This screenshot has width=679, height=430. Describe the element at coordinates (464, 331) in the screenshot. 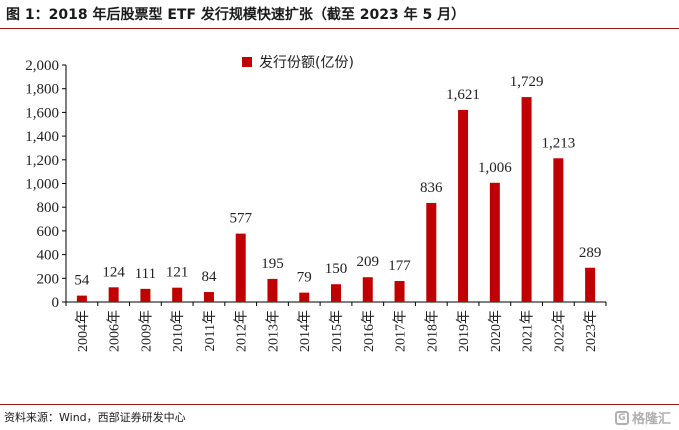

I see `x-tick-label: 2019年` at that location.